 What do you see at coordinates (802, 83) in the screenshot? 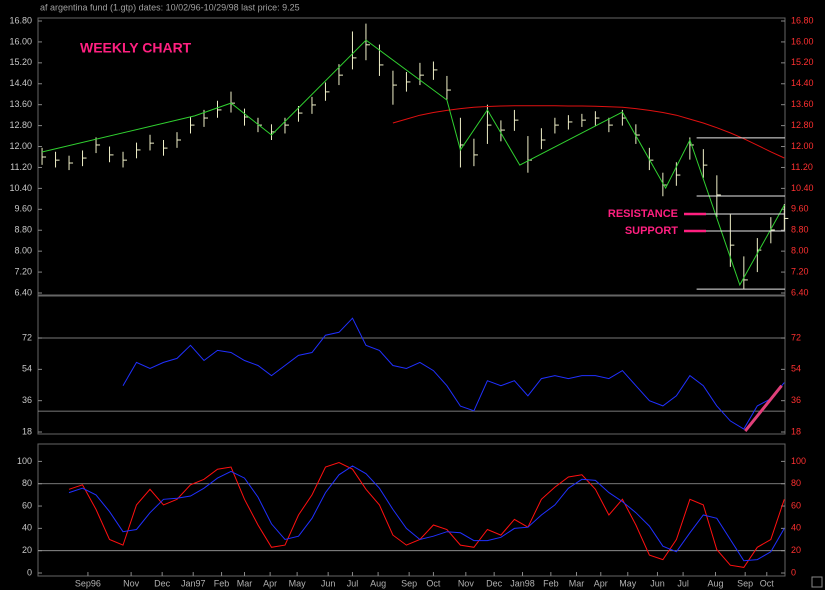
I see `y-tick-label-right: 14.40` at bounding box center [802, 83].